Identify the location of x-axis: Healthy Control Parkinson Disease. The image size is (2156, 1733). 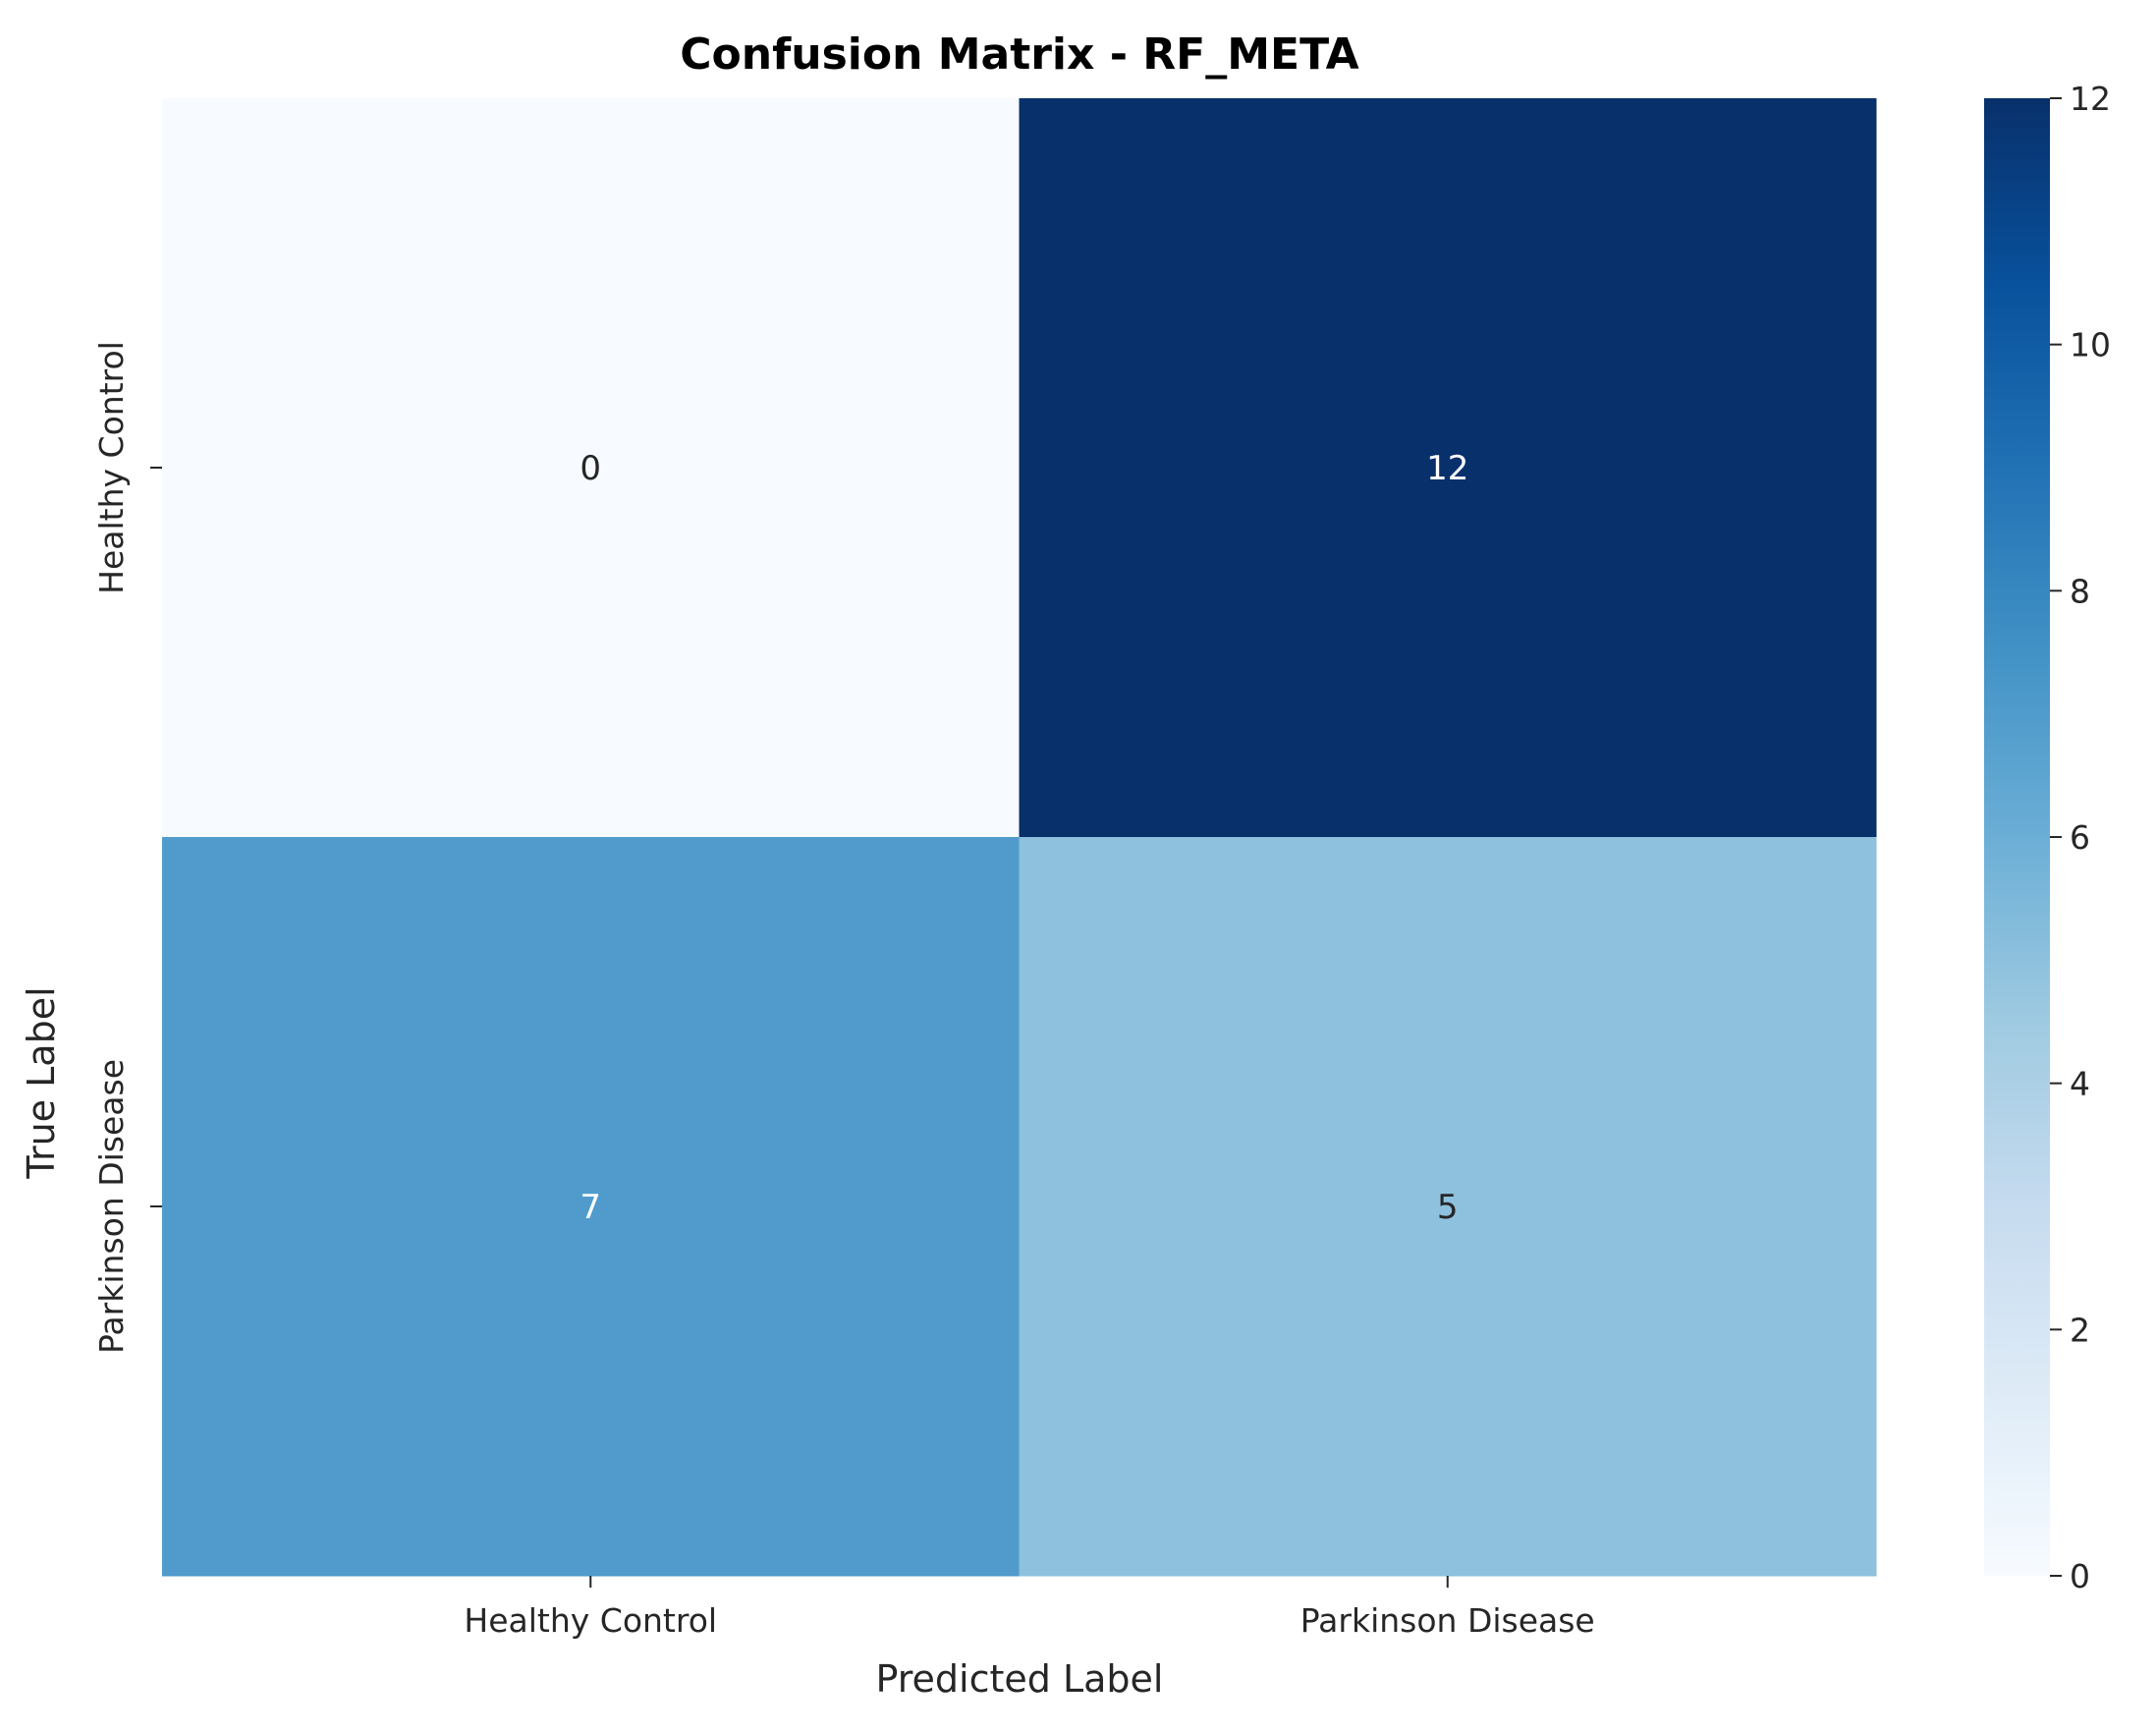
(1029, 1608).